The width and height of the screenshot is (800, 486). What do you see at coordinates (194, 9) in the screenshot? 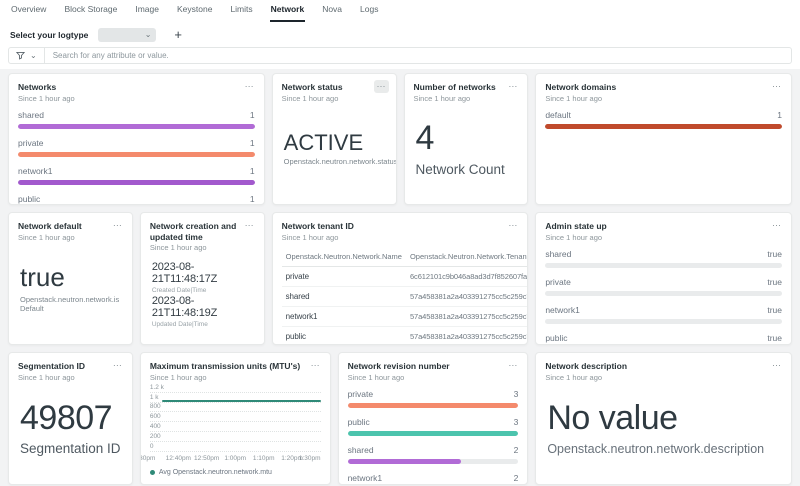
I see `tab-keystone: Keystone` at bounding box center [194, 9].